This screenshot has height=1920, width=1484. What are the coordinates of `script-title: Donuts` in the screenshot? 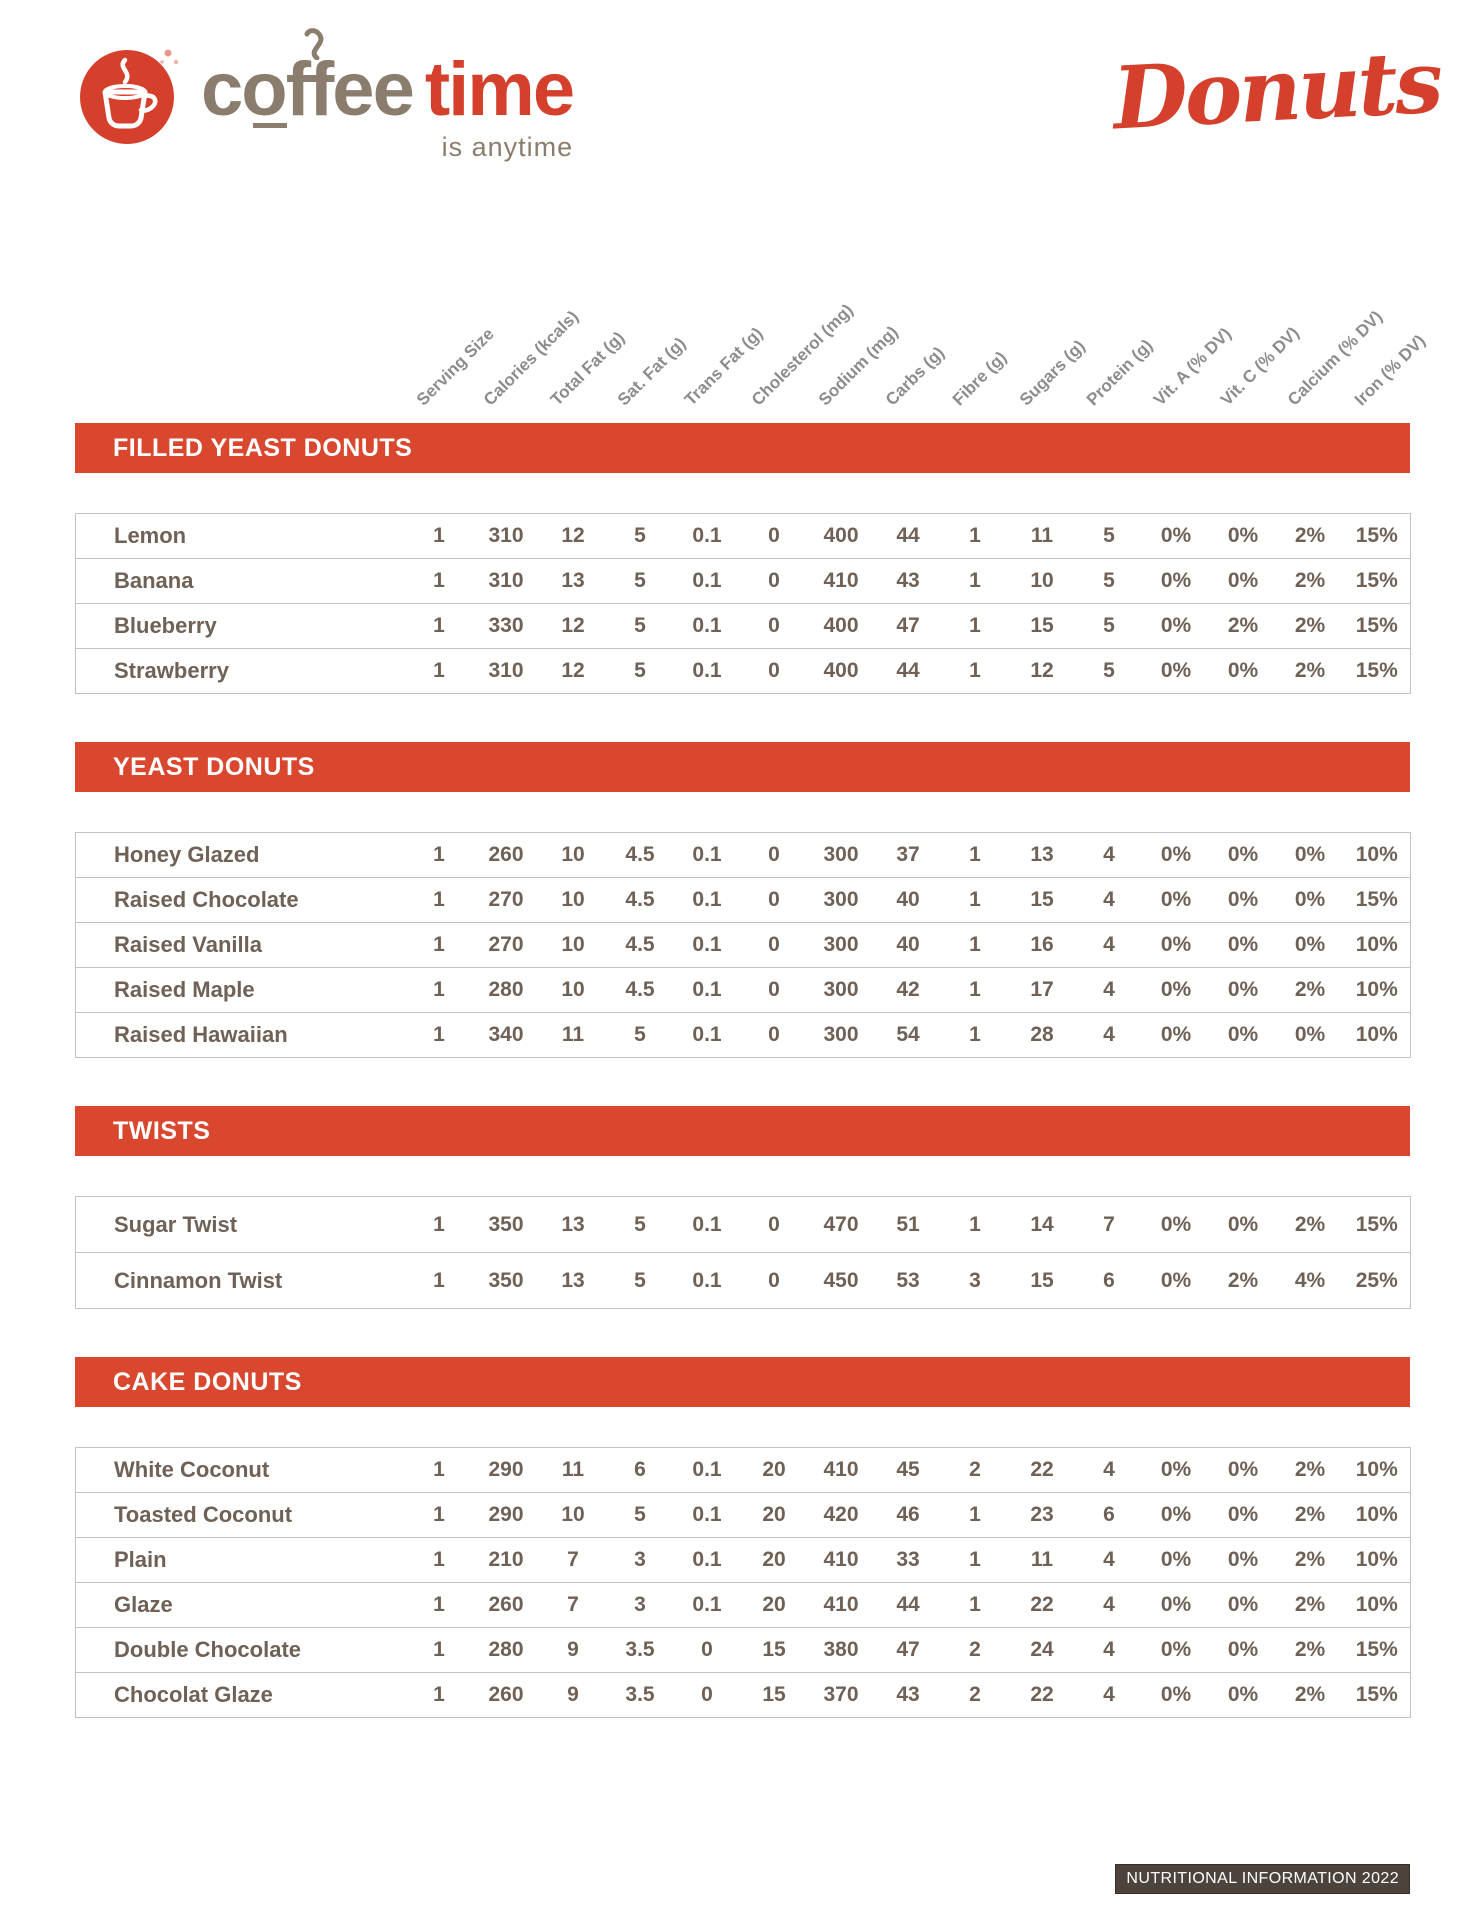 It's located at (1276, 90).